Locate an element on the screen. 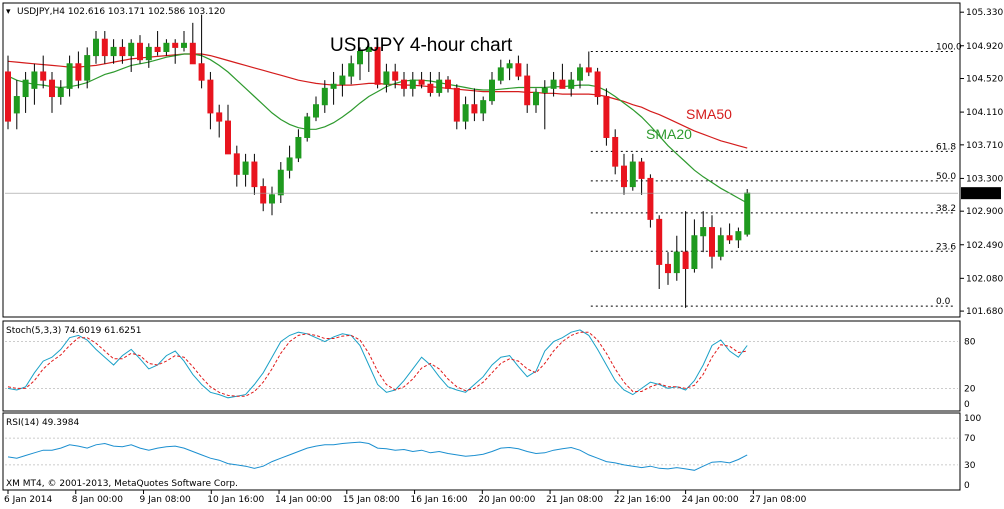 This screenshot has width=1004, height=509. y-tick-label: 102.080 is located at coordinates (984, 279).